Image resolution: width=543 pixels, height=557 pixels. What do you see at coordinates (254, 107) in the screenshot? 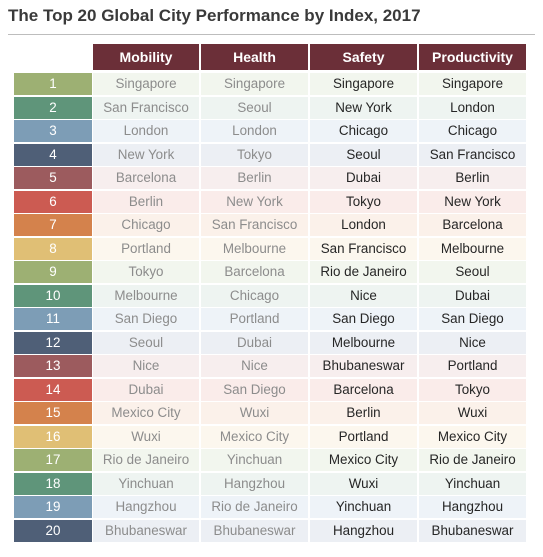
I see `city-cell-health: Seoul` at bounding box center [254, 107].